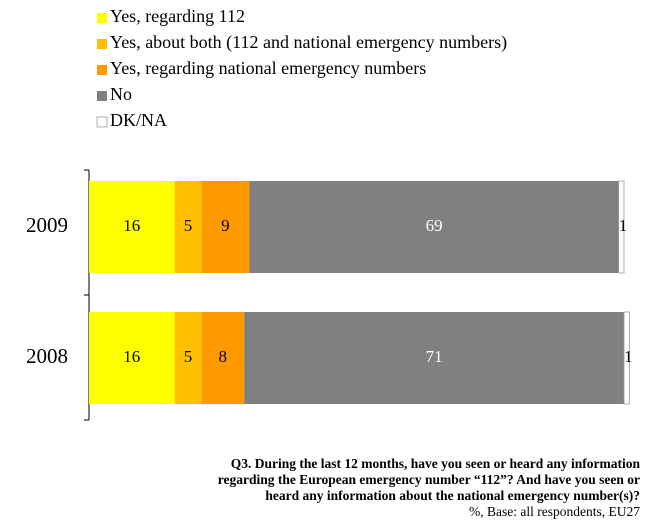  I want to click on data-label: 8, so click(223, 356).